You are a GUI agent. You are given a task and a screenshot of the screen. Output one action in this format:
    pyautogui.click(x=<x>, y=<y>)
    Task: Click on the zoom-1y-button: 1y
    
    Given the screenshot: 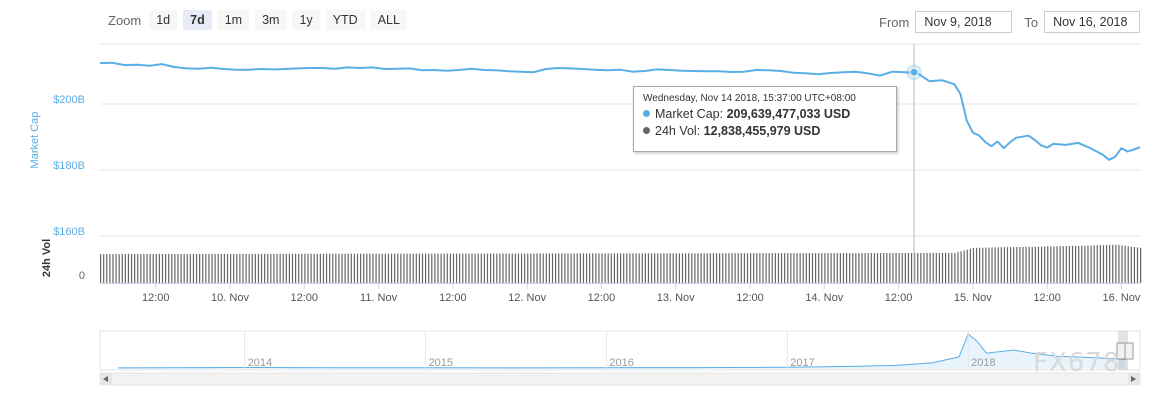 What is the action you would take?
    pyautogui.click(x=306, y=20)
    